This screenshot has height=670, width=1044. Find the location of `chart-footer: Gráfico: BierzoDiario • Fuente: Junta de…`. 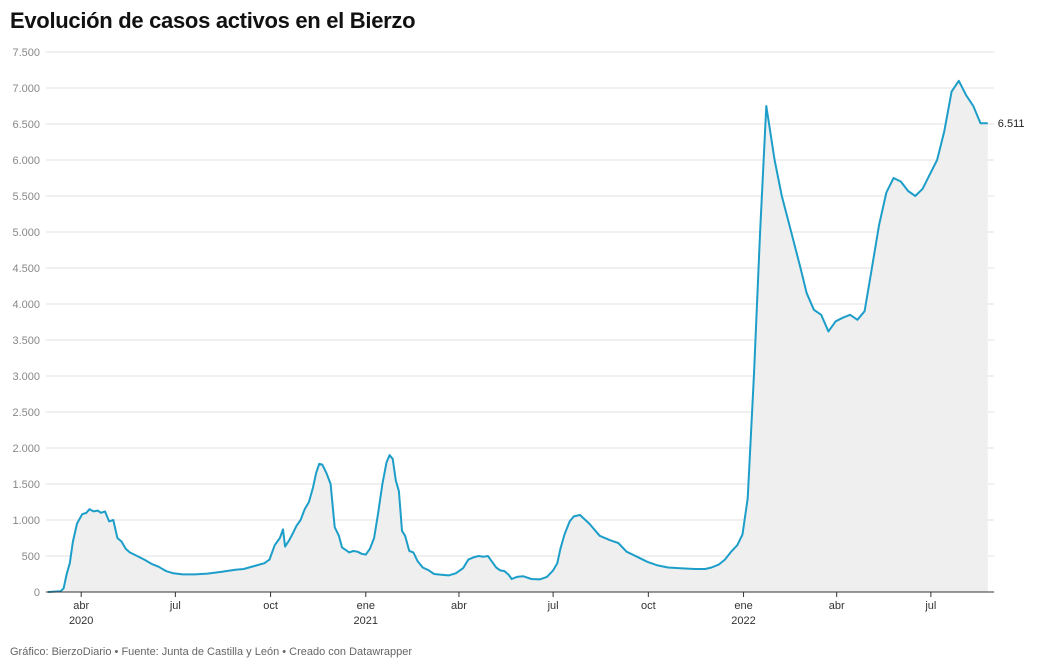

chart-footer: Gráfico: BierzoDiario • Fuente: Junta de… is located at coordinates (211, 652).